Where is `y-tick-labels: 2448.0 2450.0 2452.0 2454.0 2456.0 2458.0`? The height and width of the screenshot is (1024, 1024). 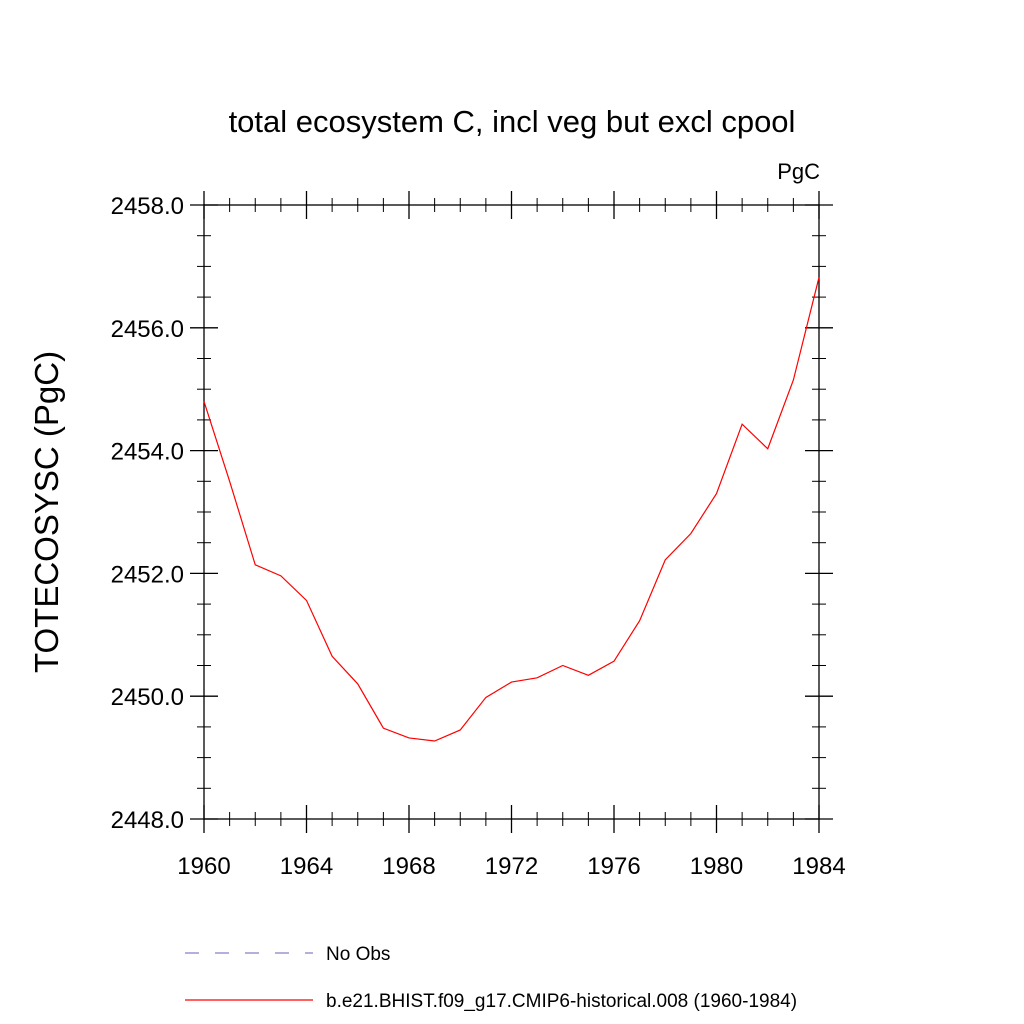 y-tick-labels: 2448.0 2450.0 2452.0 2454.0 2456.0 2458.0 is located at coordinates (147, 513).